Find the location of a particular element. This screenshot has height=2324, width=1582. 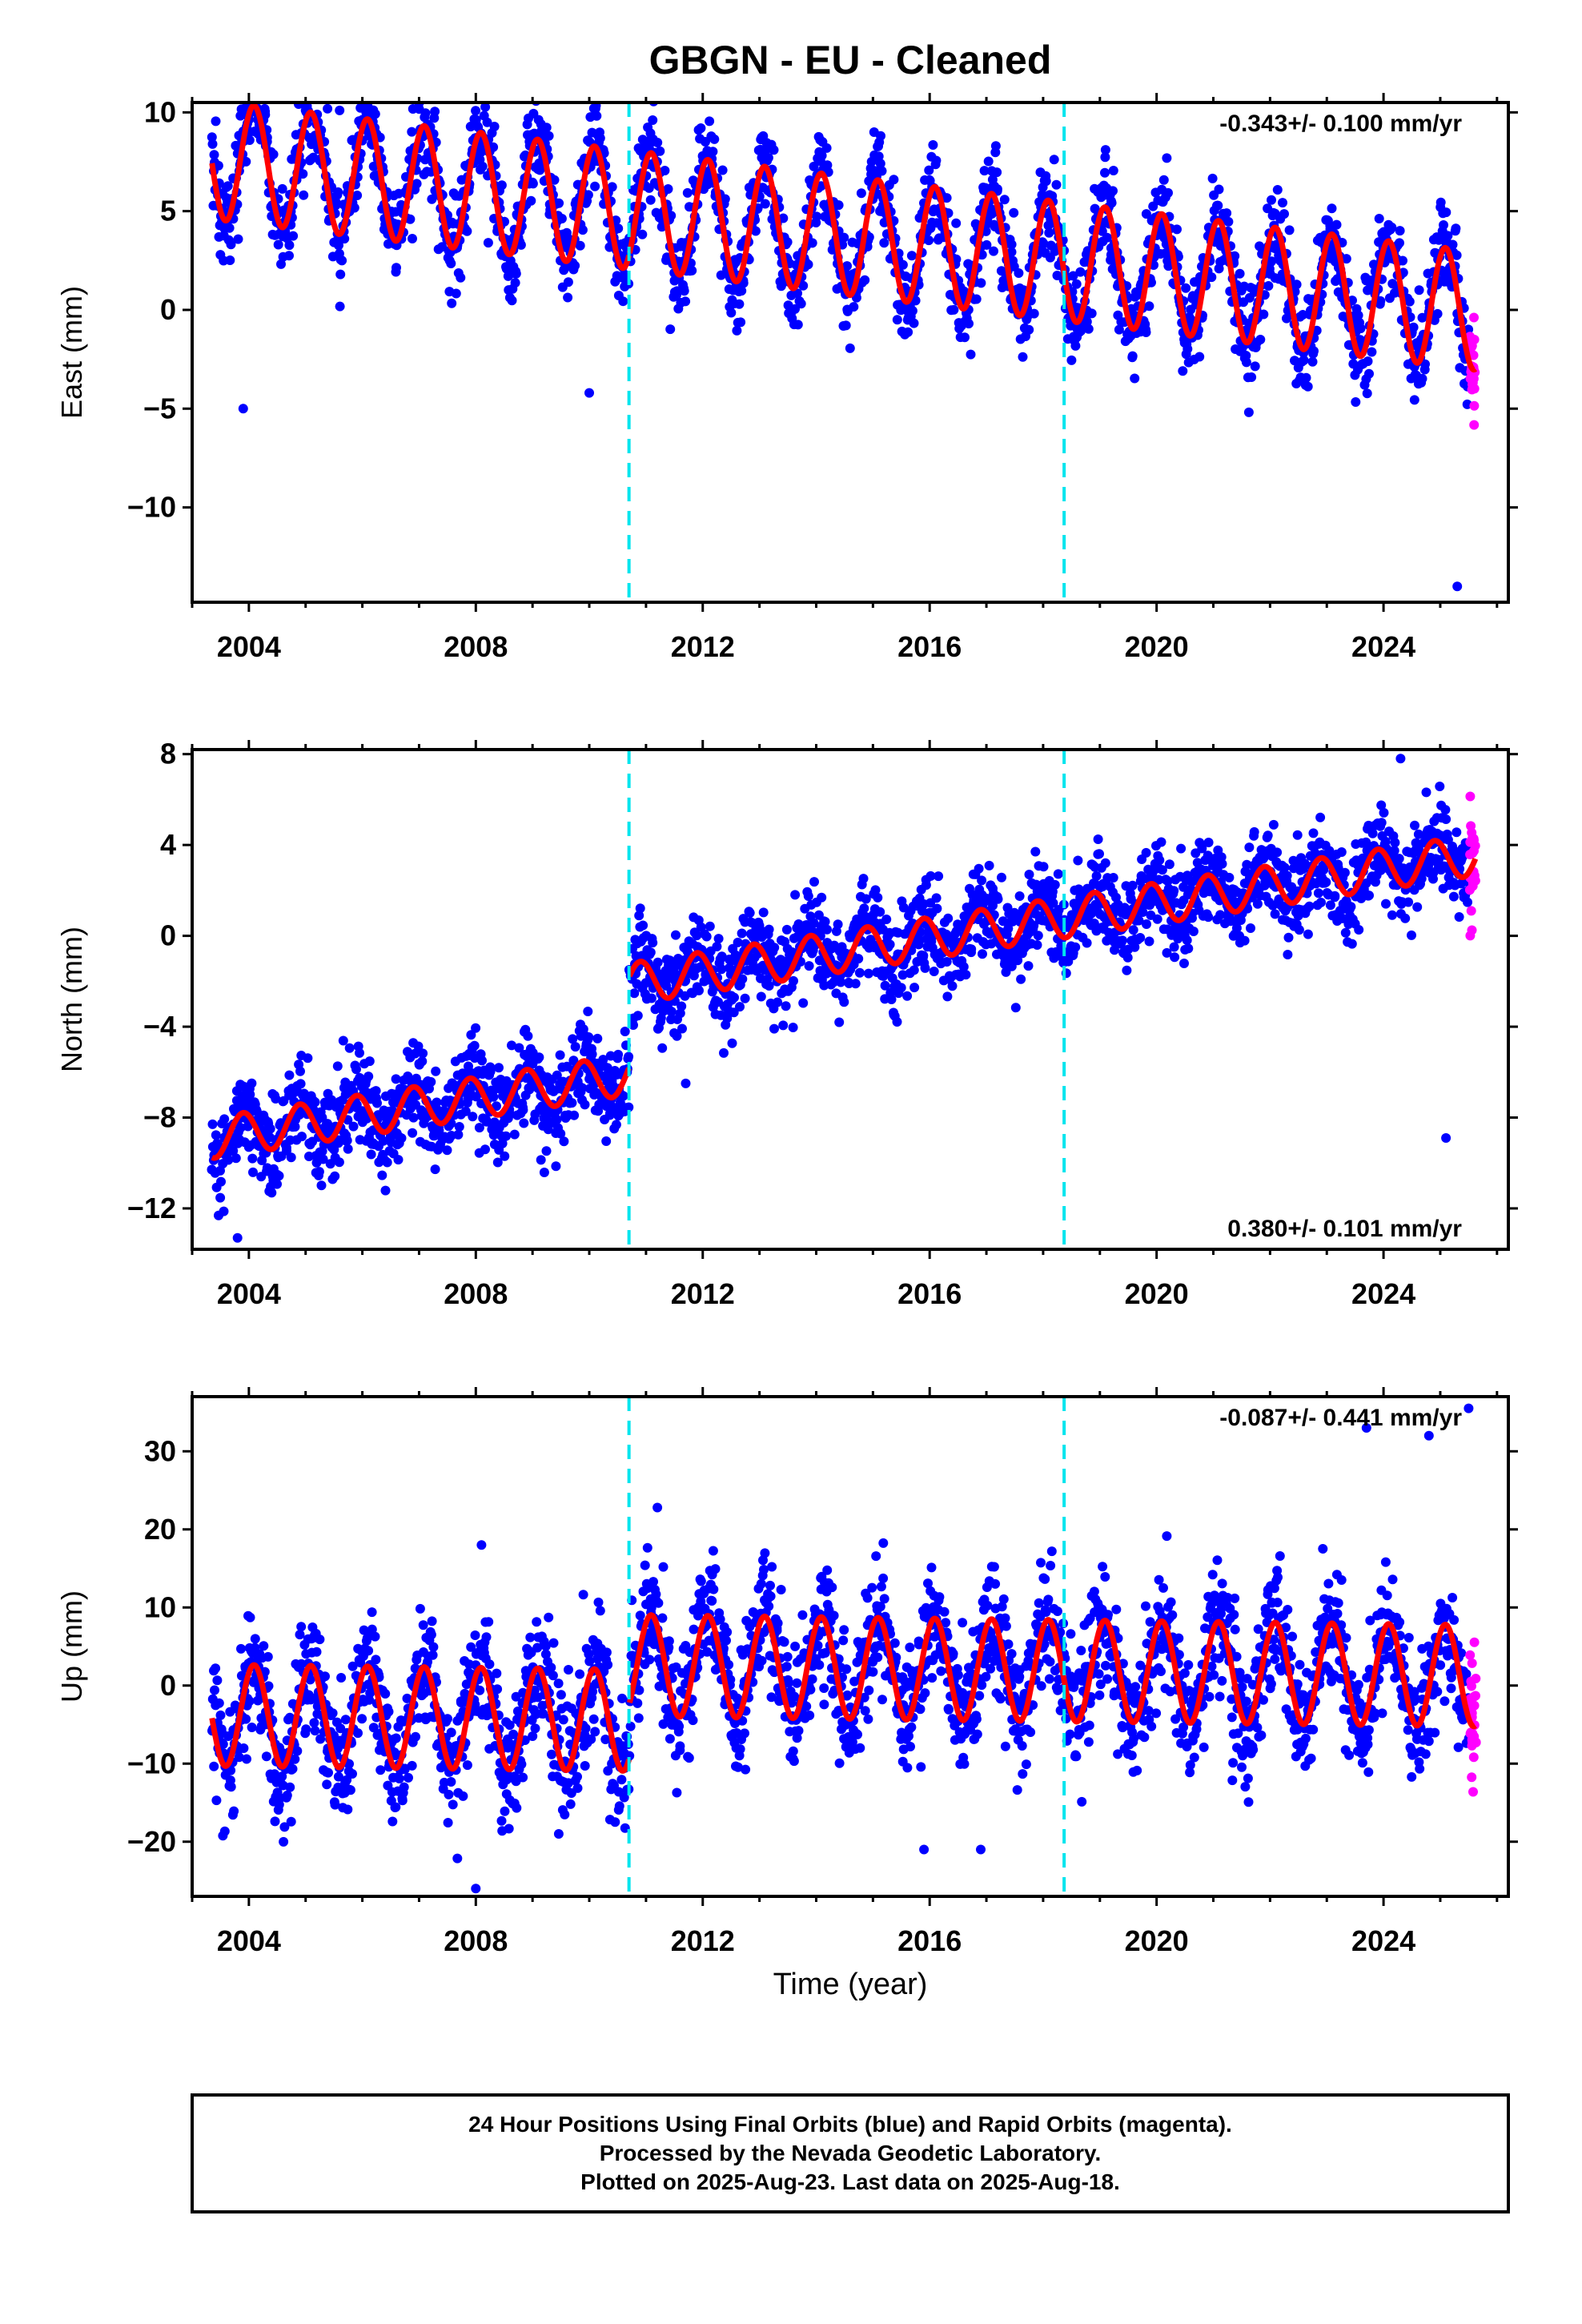

x-tick-label: 2024 is located at coordinates (1383, 646).